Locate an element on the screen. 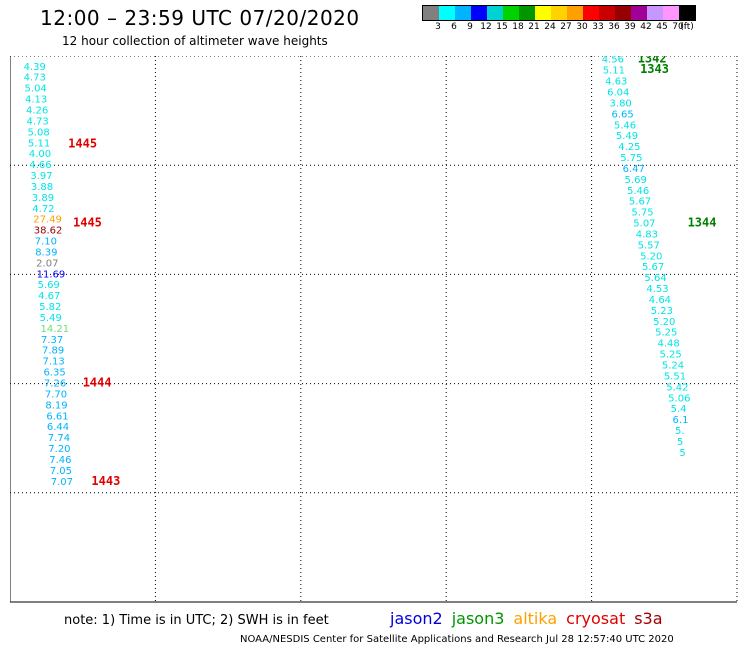 The width and height of the screenshot is (740, 650). wave-height-value: 4.13 is located at coordinates (36, 100).